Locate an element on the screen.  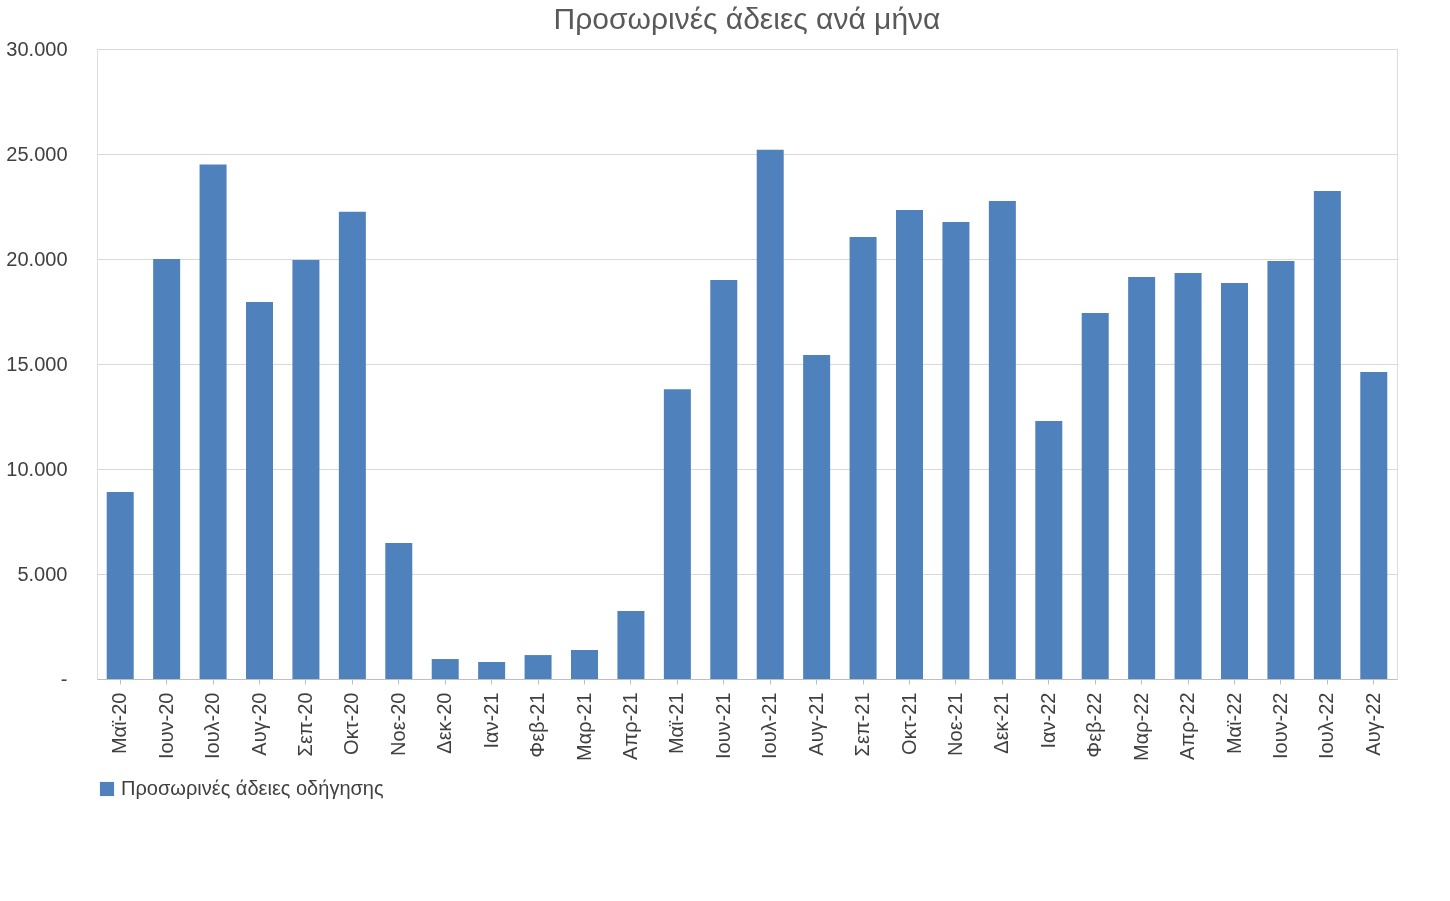
x-tick-label: Ιαν-22 is located at coordinates (1047, 720).